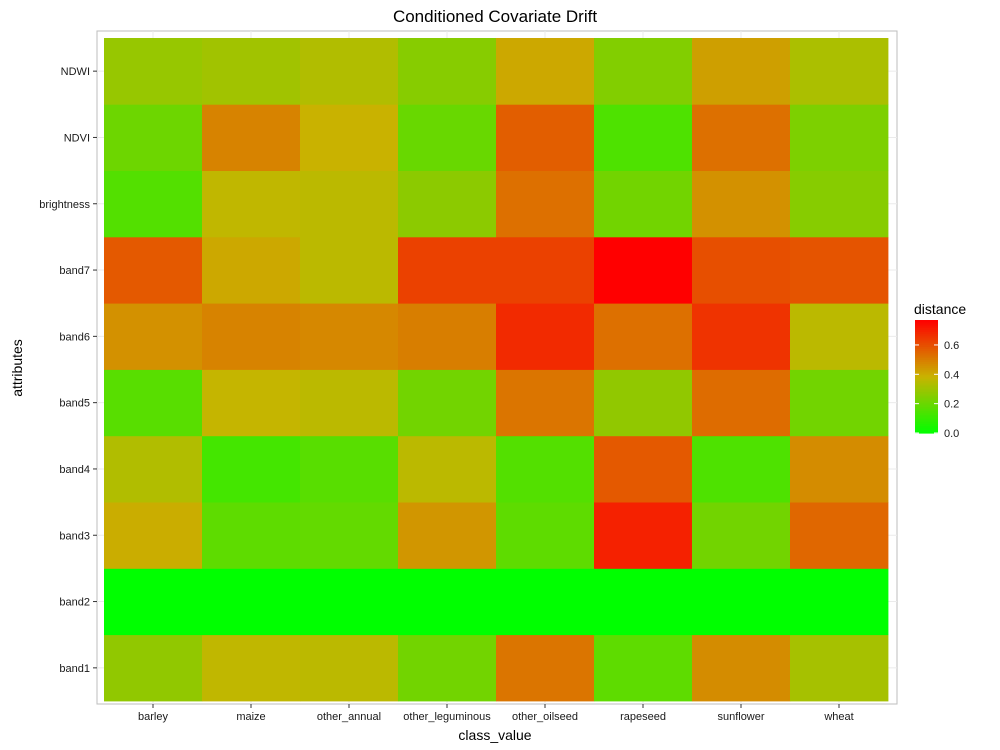  Describe the element at coordinates (74, 470) in the screenshot. I see `y-tick-label: band4` at that location.